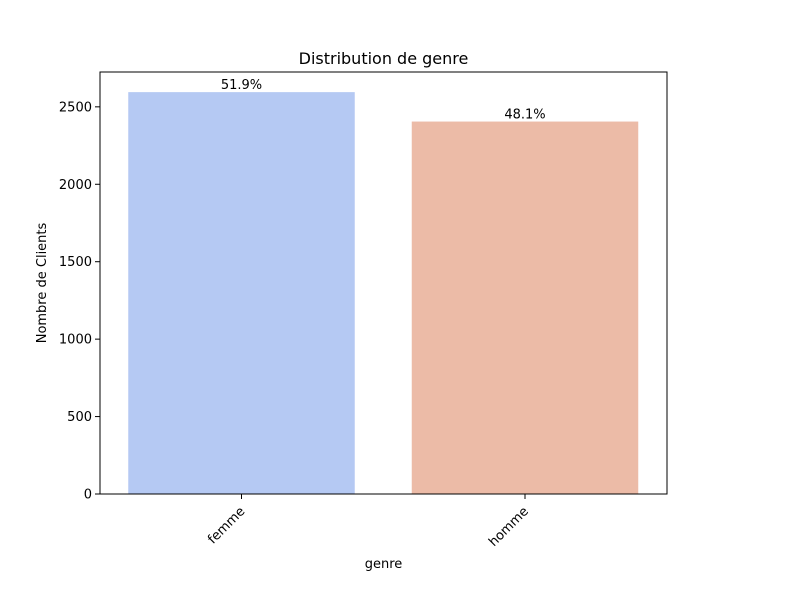  What do you see at coordinates (75, 185) in the screenshot?
I see `y-tick-label: 2000` at bounding box center [75, 185].